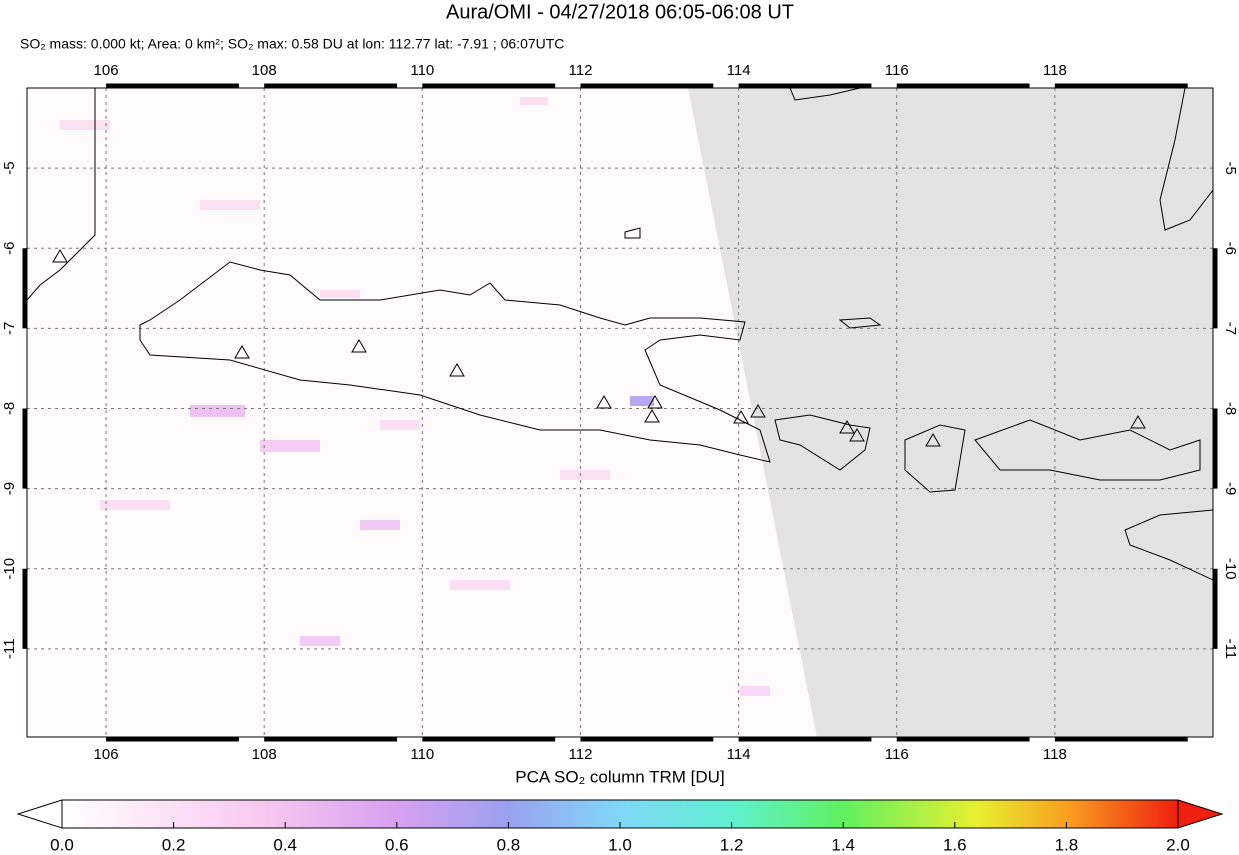  I want to click on colorbar-tick-label: 1.6, so click(955, 844).